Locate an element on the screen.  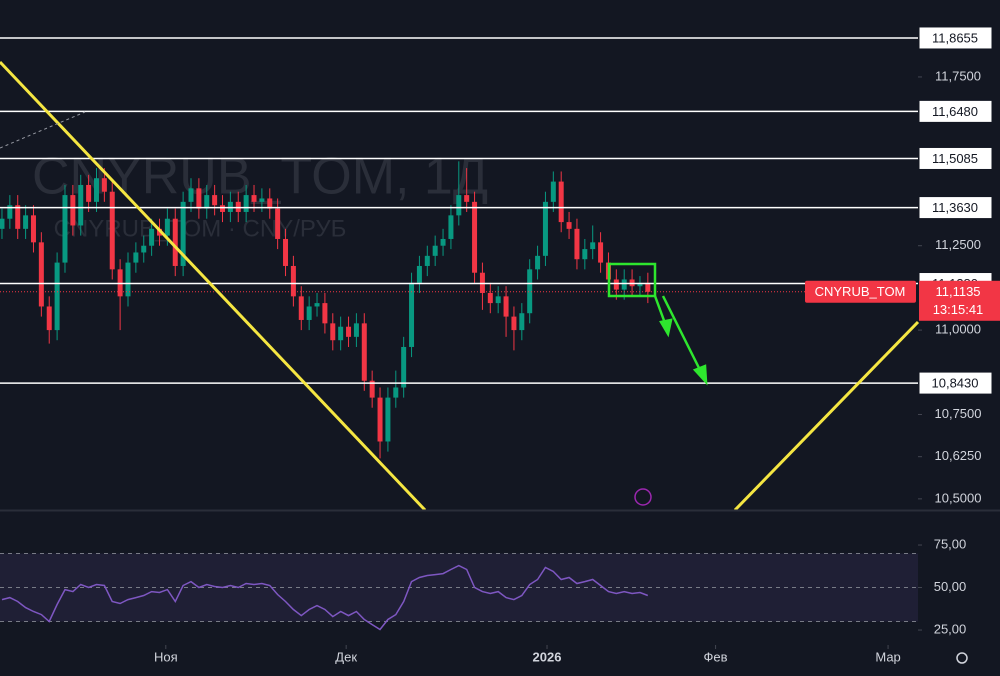
highlight-box is located at coordinates (632, 280).